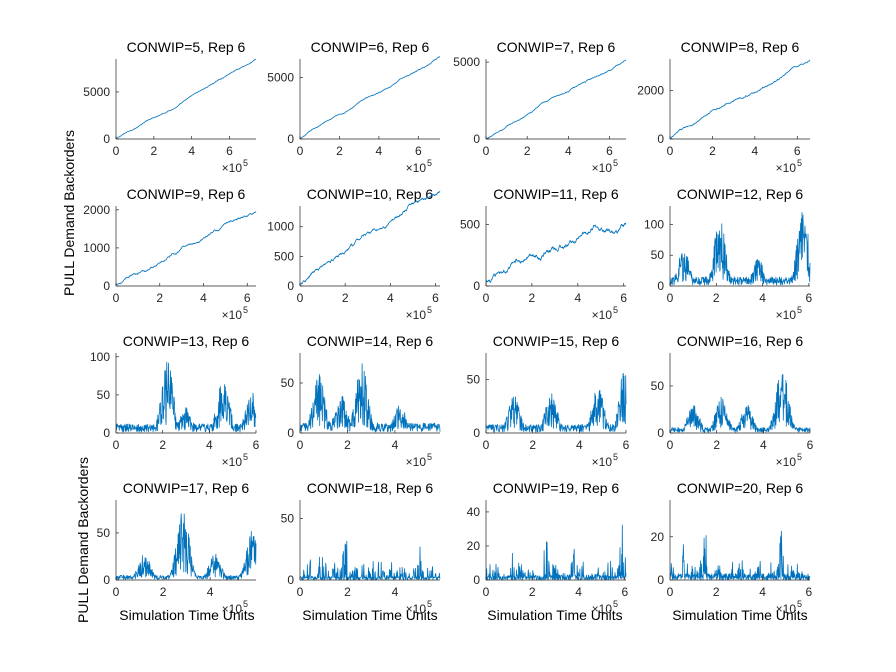 This screenshot has height=672, width=896. I want to click on subplot-9: CONWIP=13, Rep 6 0 2 4 6 0 50 100 ×10 5, so click(175, 401).